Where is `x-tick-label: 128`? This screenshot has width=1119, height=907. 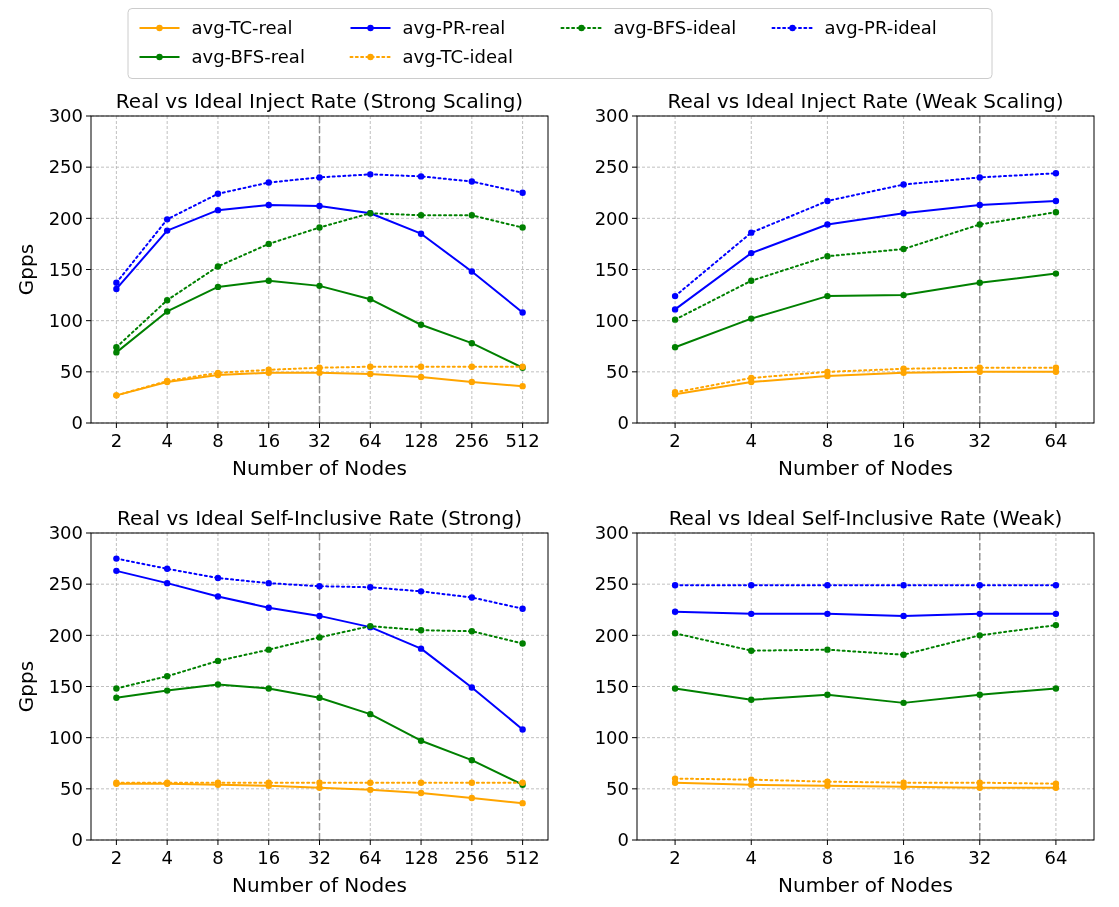
x-tick-label: 128 is located at coordinates (421, 857).